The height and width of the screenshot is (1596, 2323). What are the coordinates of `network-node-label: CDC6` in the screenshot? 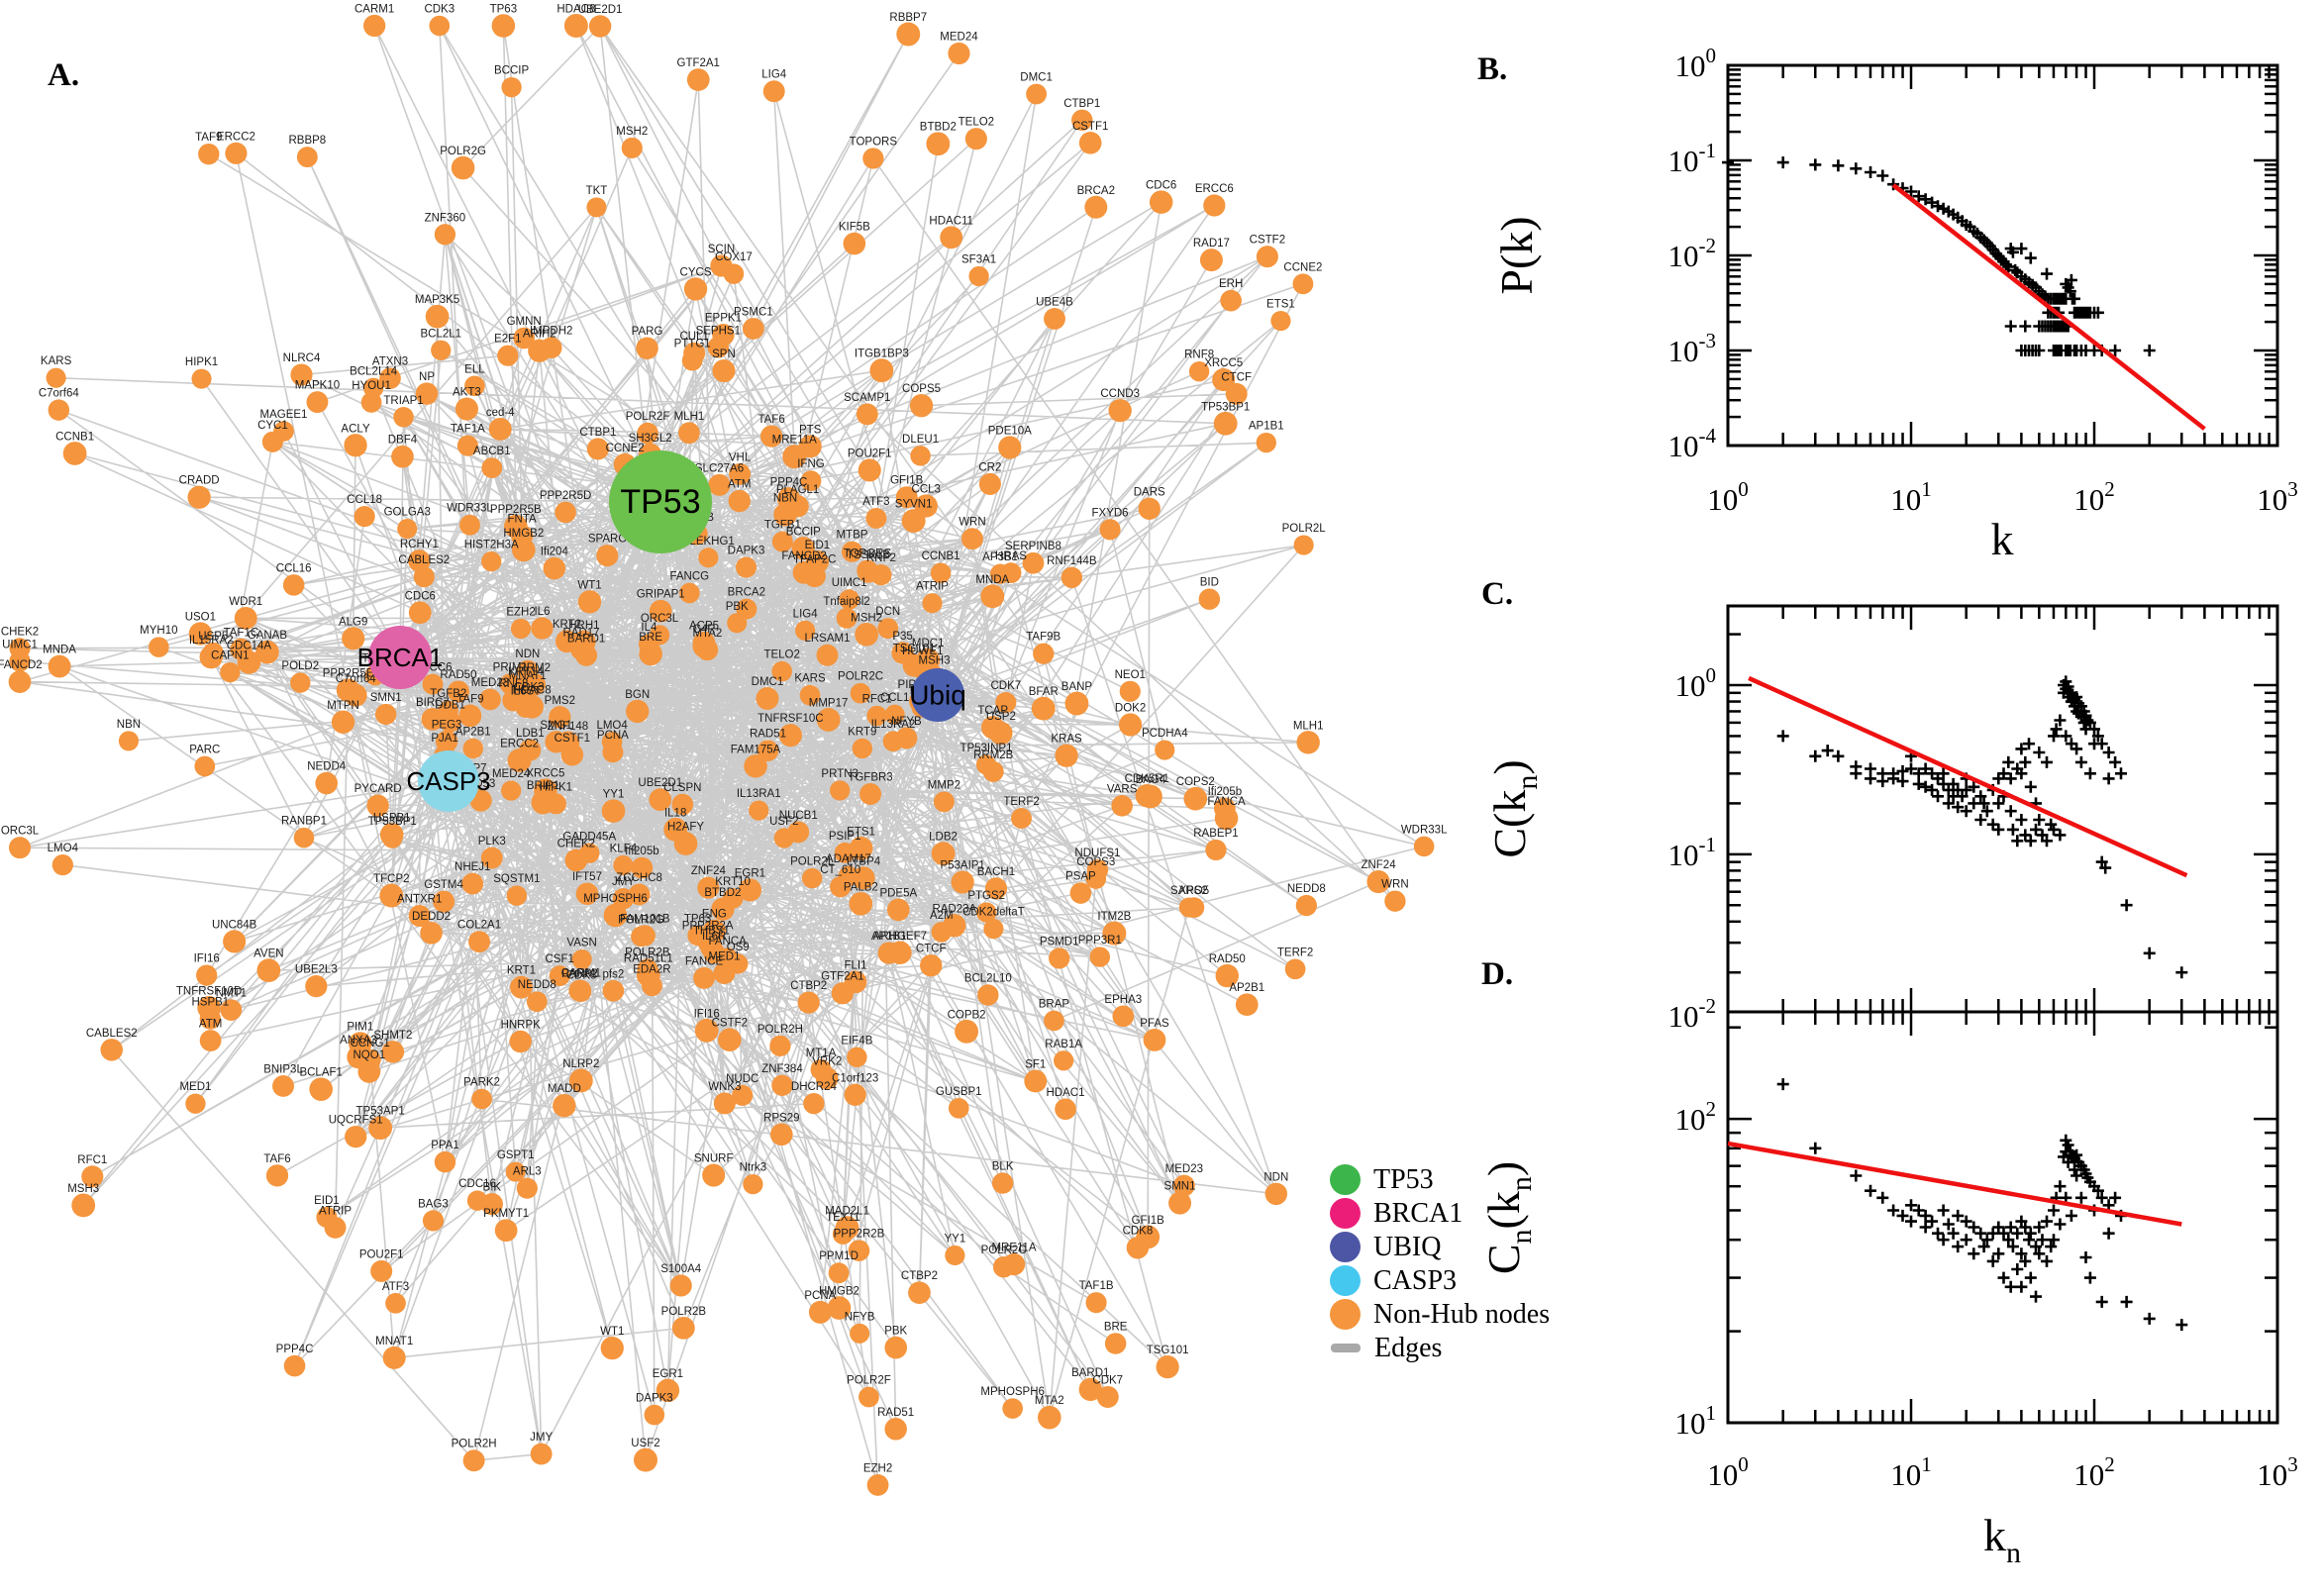 It's located at (420, 596).